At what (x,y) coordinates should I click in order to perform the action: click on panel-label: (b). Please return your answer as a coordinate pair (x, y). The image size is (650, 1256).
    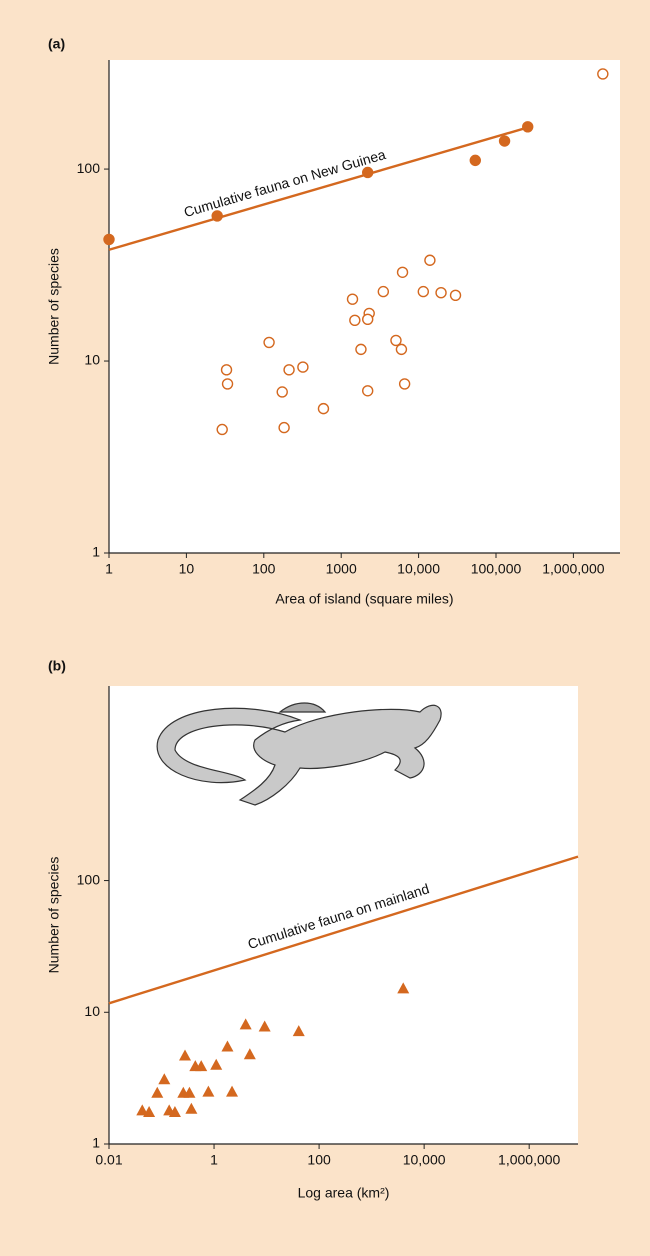
    Looking at the image, I should click on (57, 666).